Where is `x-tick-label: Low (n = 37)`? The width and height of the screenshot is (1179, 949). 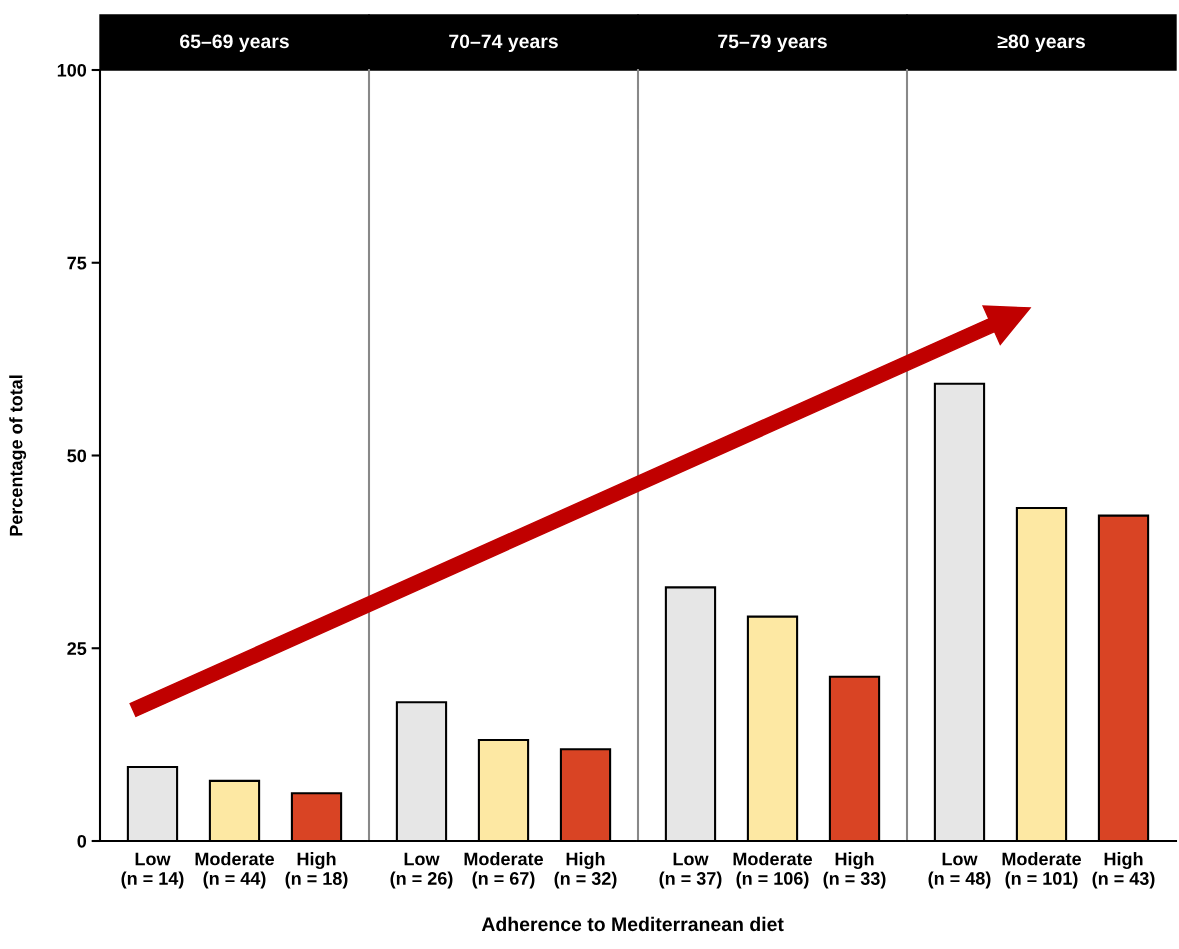 x-tick-label: Low (n = 37) is located at coordinates (690, 870).